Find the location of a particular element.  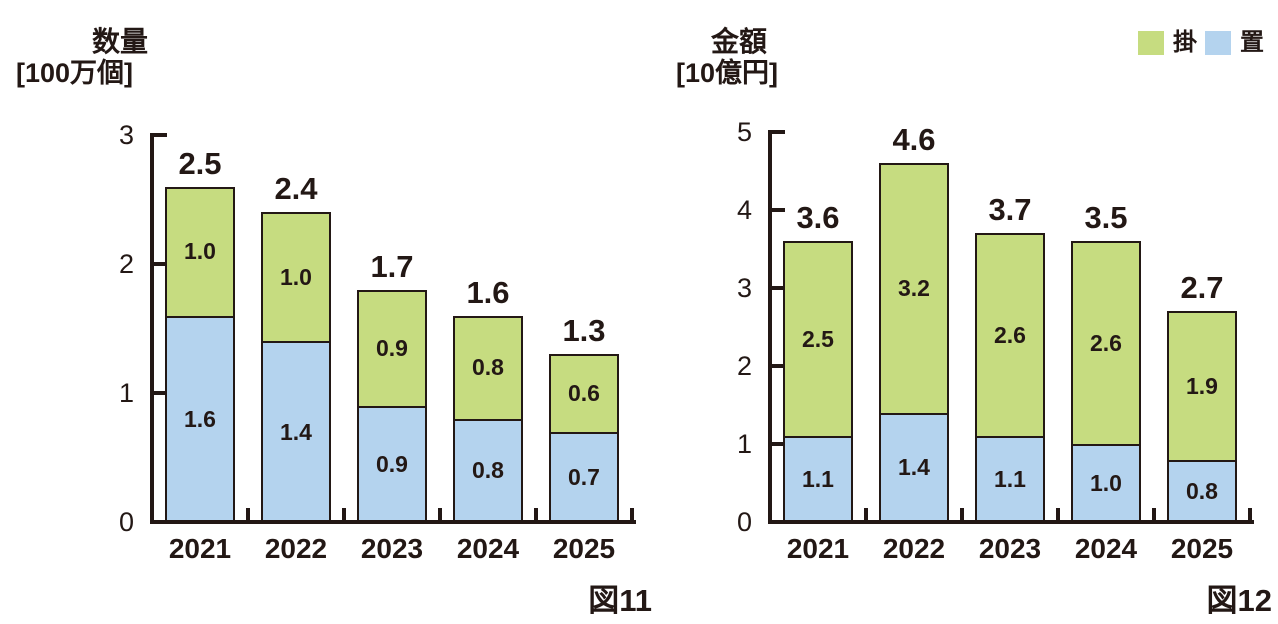

y-tick-label: 0 is located at coordinates (126, 522).